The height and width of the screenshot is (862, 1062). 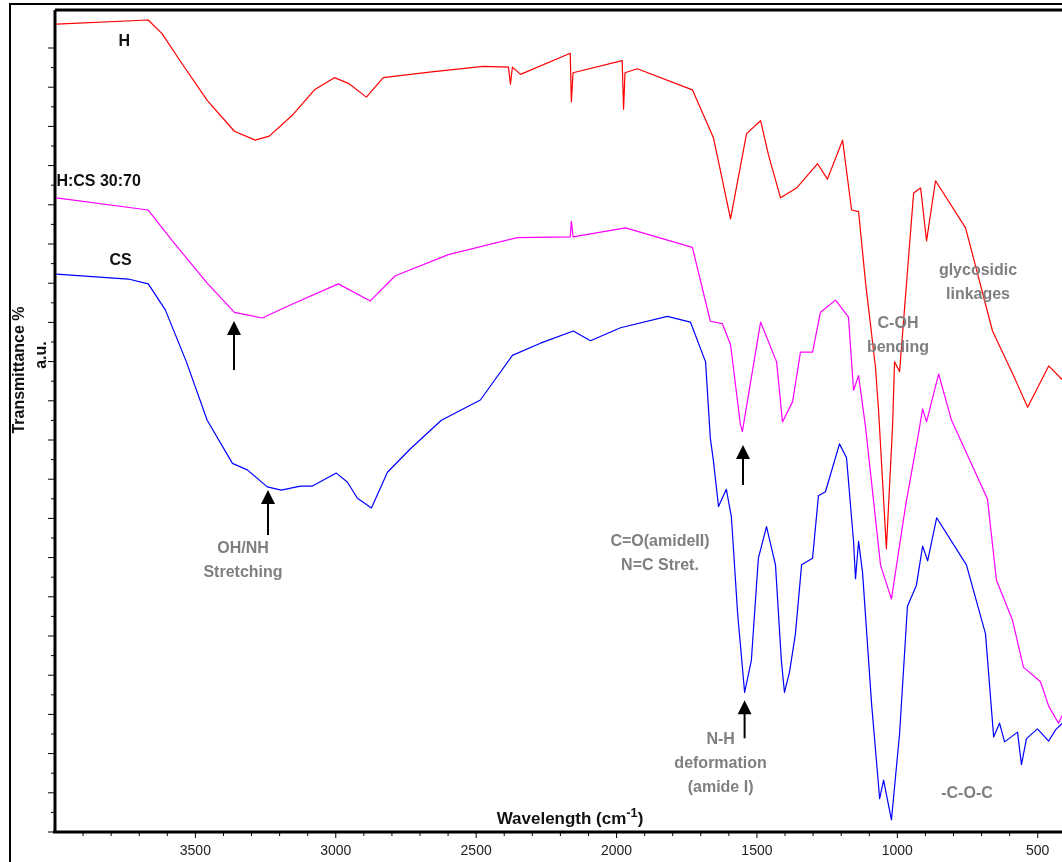 What do you see at coordinates (720, 763) in the screenshot?
I see `annotation: N-H deformation (amide I)` at bounding box center [720, 763].